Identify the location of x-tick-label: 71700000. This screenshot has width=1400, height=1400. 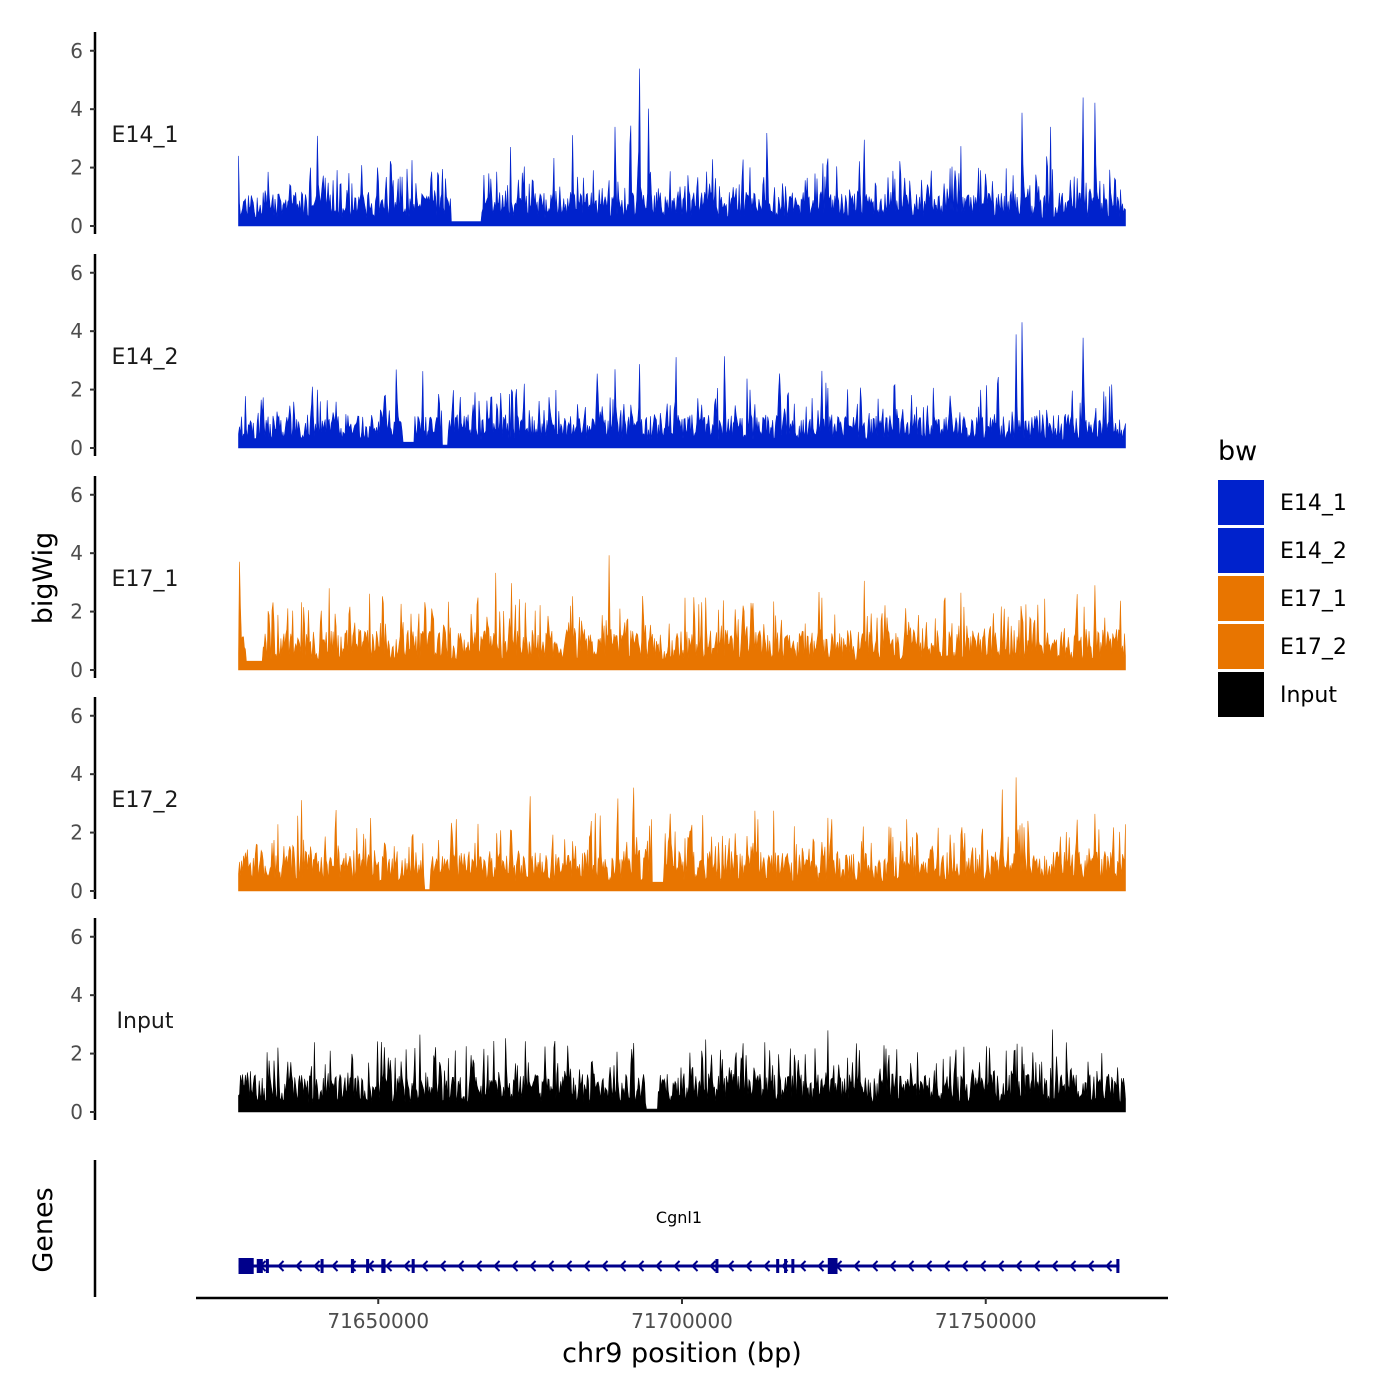
(682, 1321).